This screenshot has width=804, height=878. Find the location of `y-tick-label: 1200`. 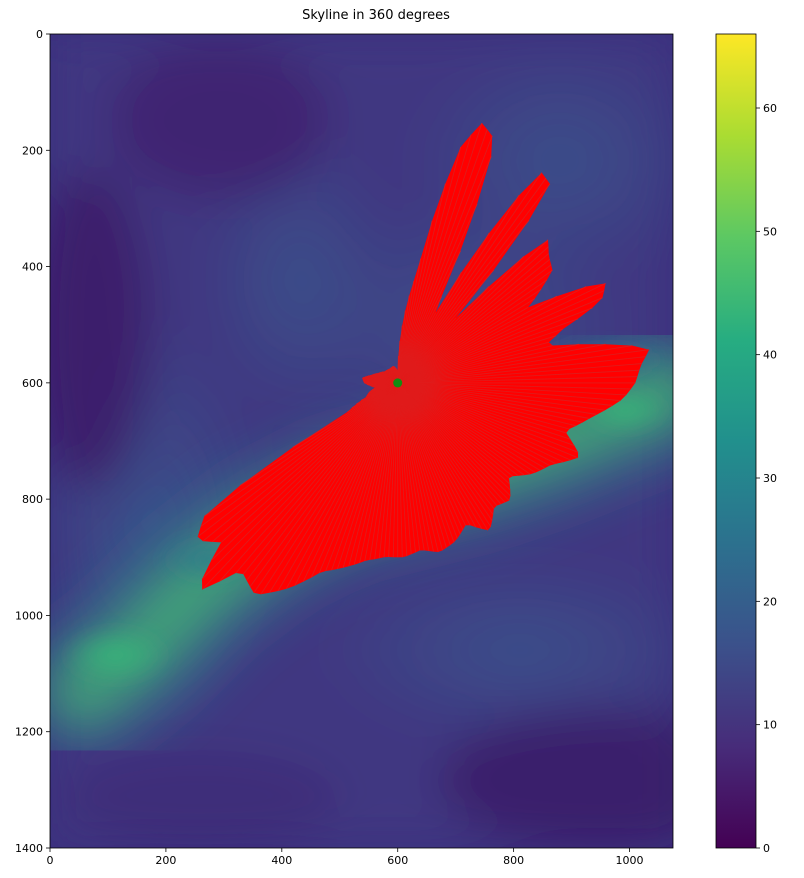

y-tick-label: 1200 is located at coordinates (29, 732).